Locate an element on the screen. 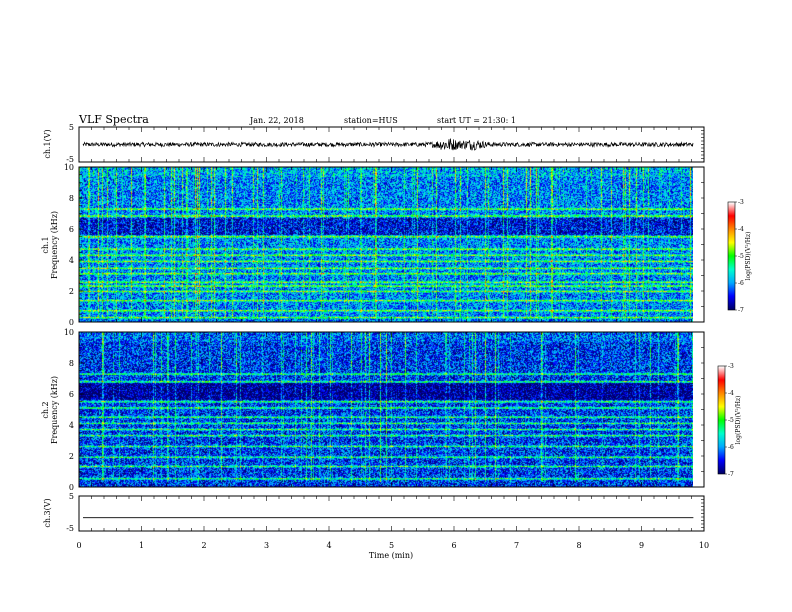  header-start-ut: start UT = 21:30: 1 is located at coordinates (476, 120).